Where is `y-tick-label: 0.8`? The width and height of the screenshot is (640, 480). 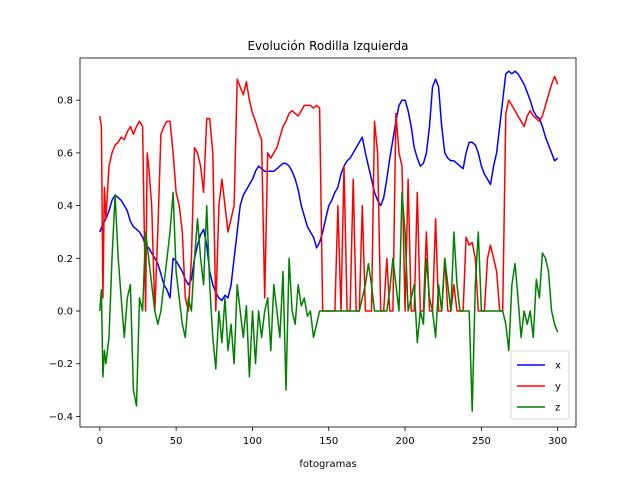
y-tick-label: 0.8 is located at coordinates (65, 101).